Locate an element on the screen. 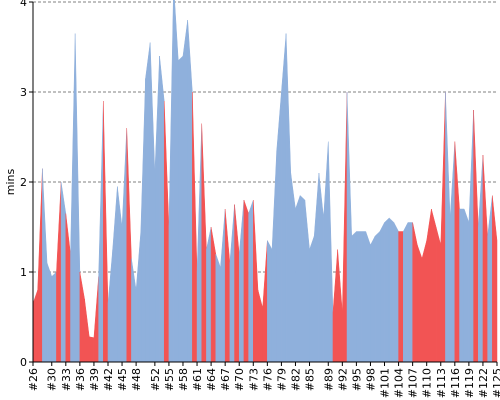 This screenshot has height=400, width=500. x-tick-label: #67 is located at coordinates (225, 379).